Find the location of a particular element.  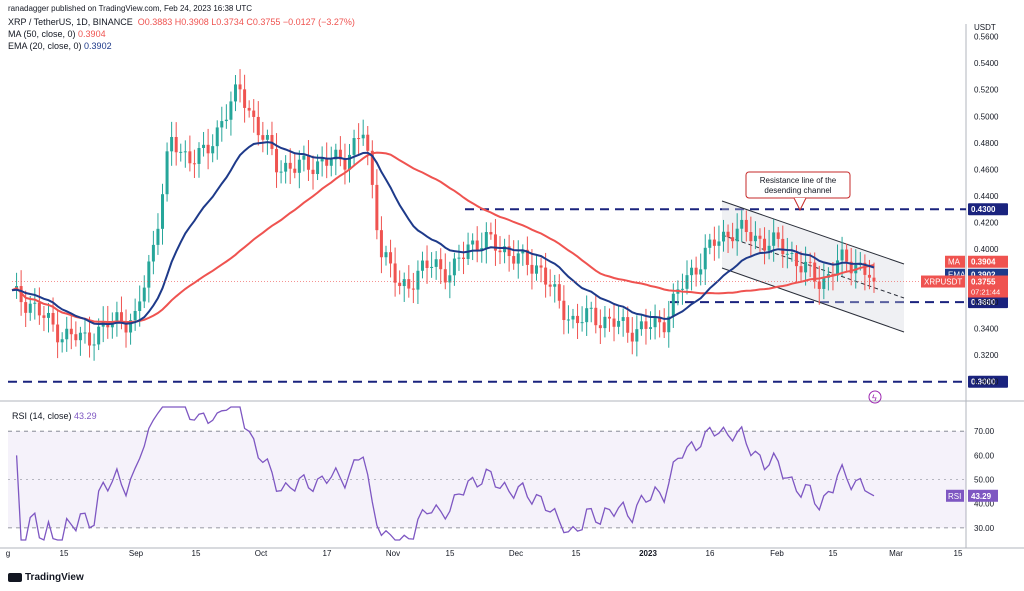

channel-fill is located at coordinates (813, 266).